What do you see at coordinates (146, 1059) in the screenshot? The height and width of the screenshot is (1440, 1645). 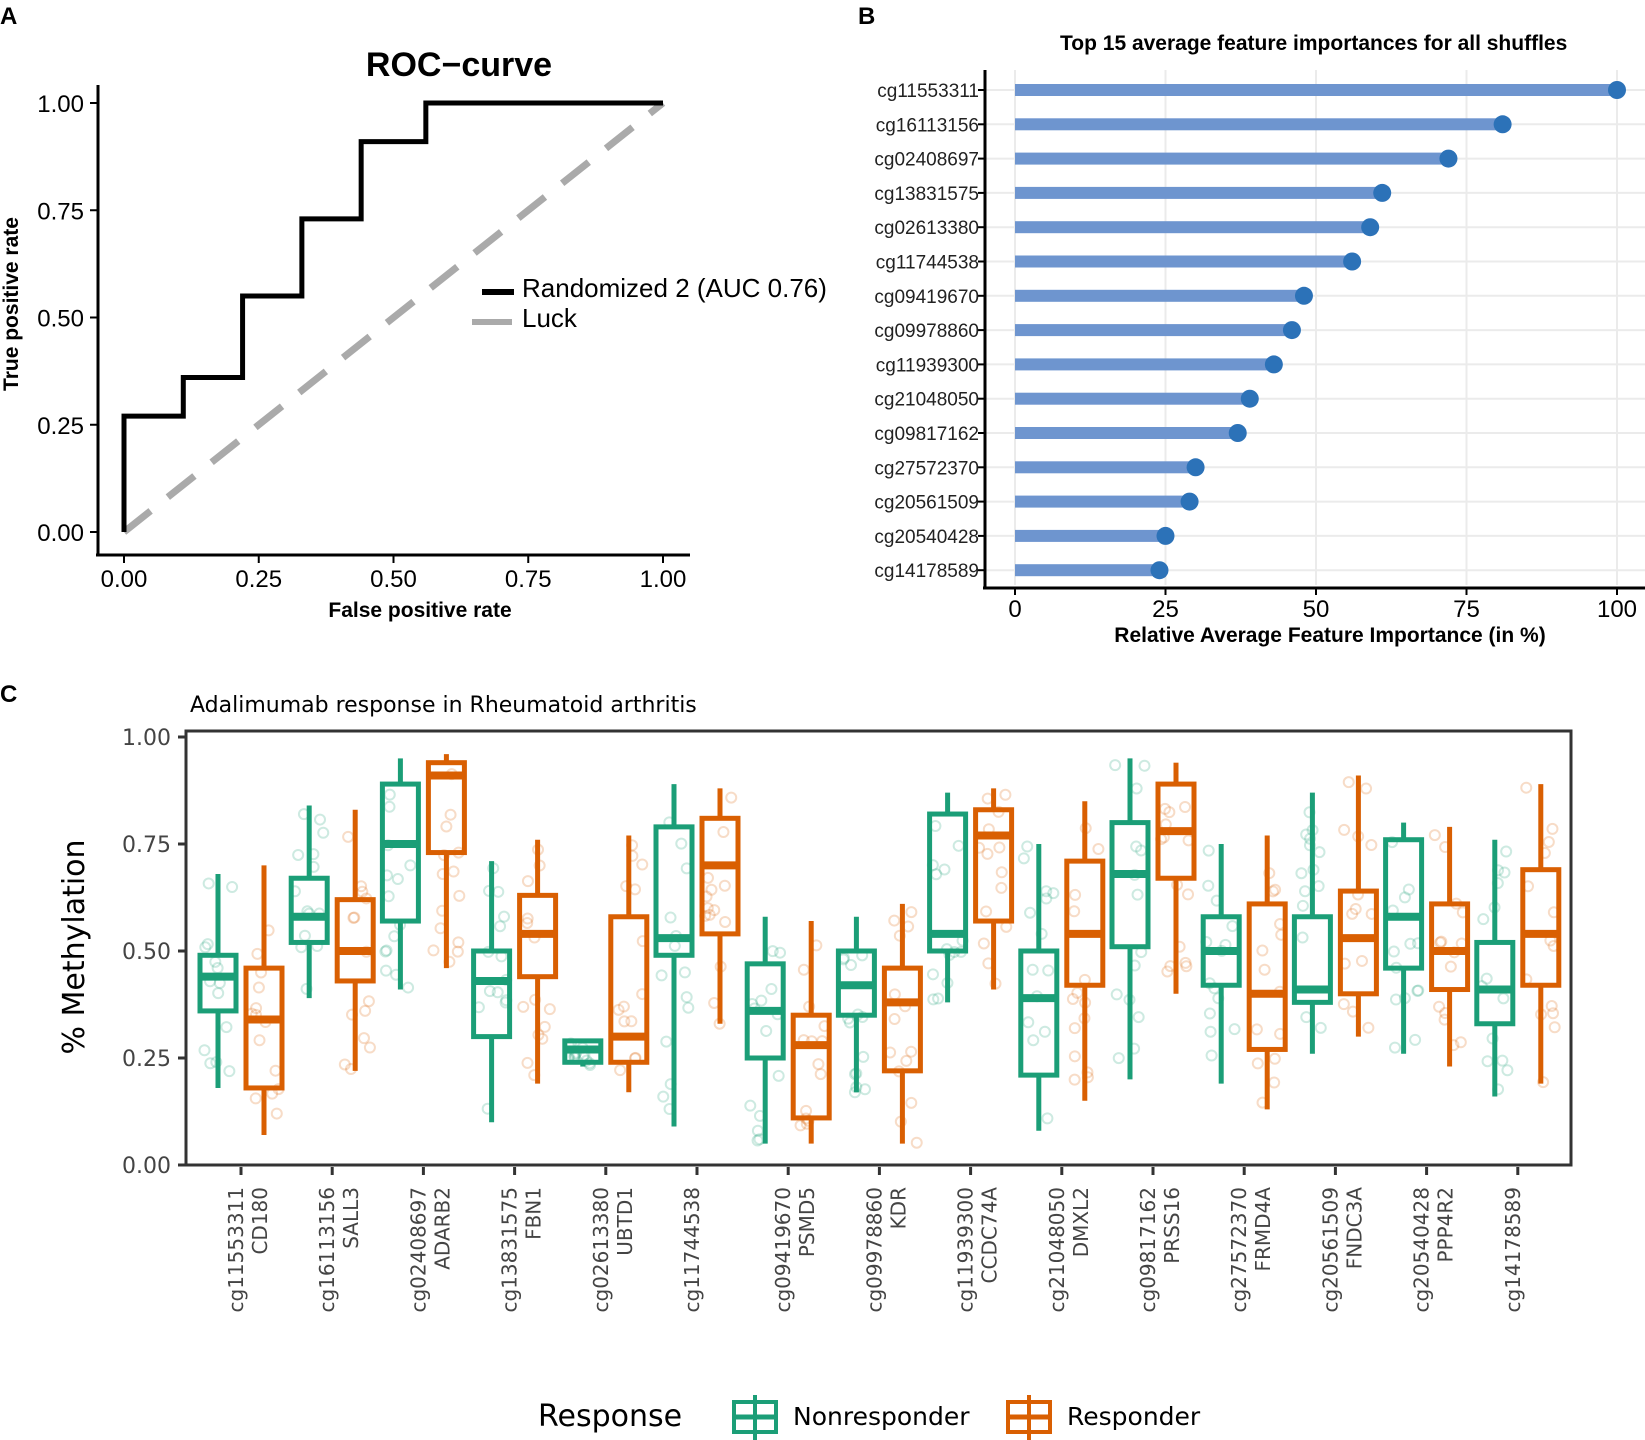 I see `methylation-y-tick-label: 0.25` at bounding box center [146, 1059].